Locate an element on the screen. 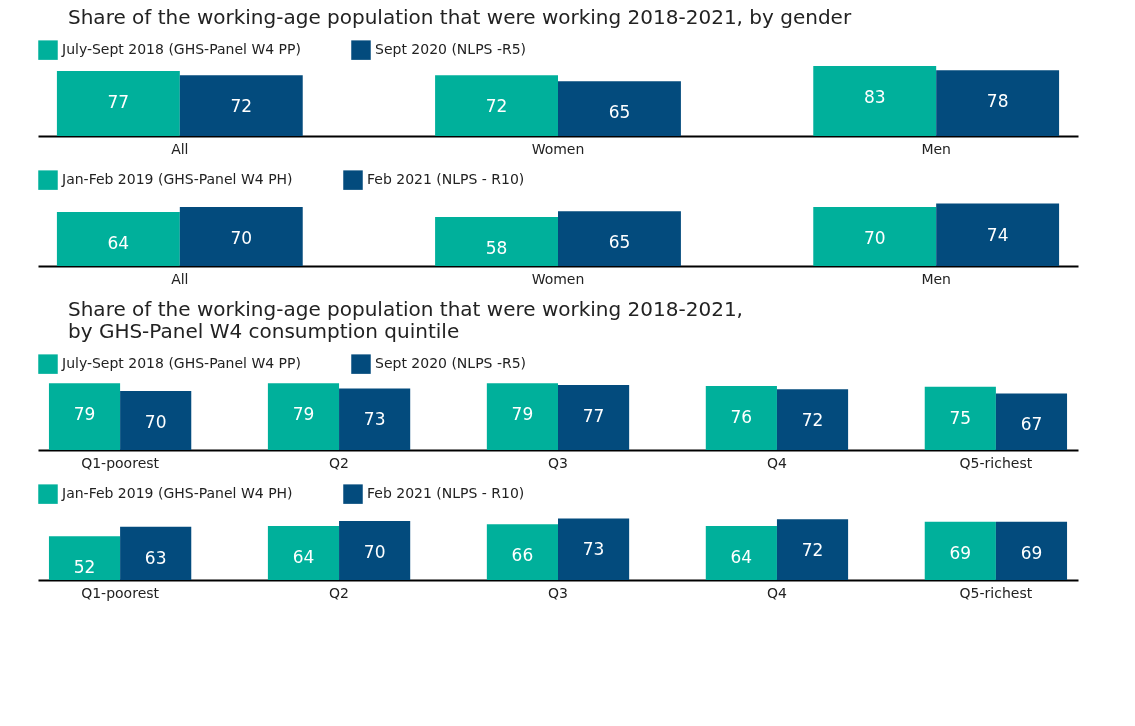 This screenshot has height=726, width=1135. chart-title: Share of the working-age population that were working 2018-2021, by GHS-Panel W4 consumption quintile is located at coordinates (405, 320).